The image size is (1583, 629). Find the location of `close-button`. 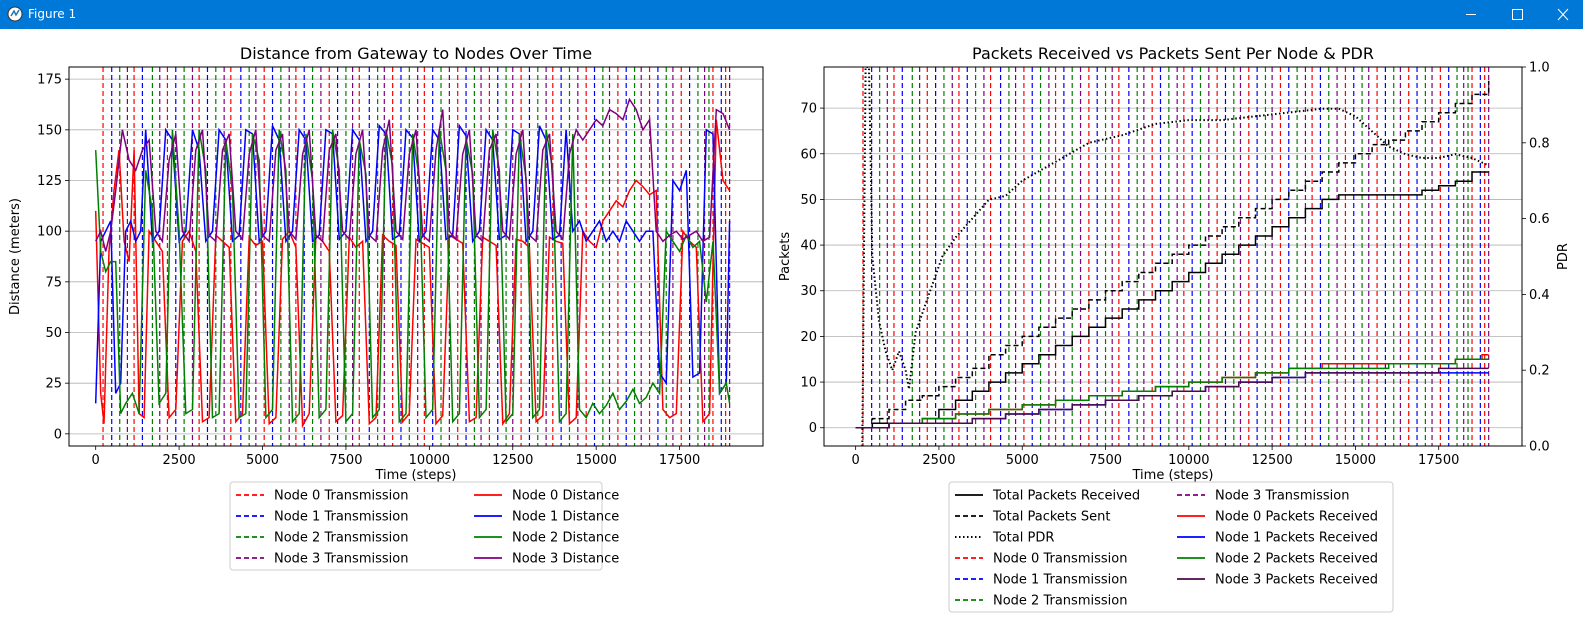

close-button is located at coordinates (1561, 14).